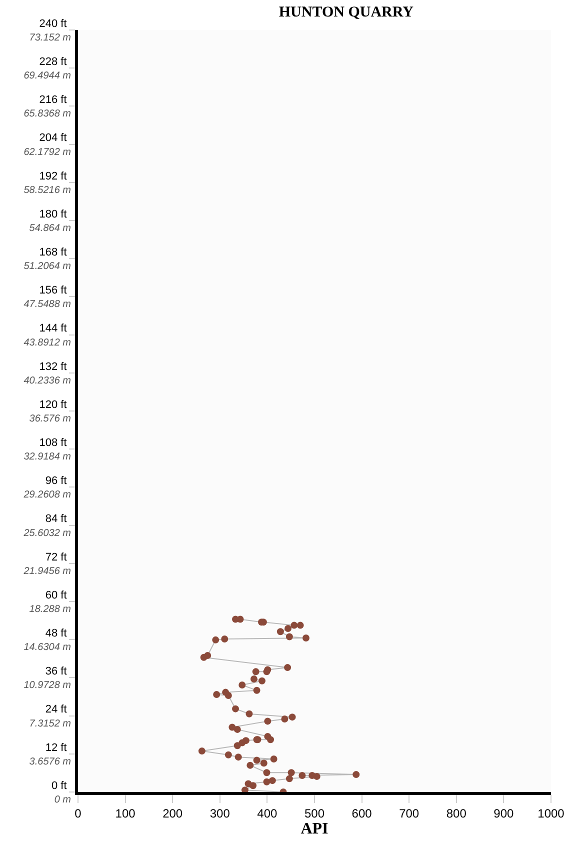  What do you see at coordinates (53, 290) in the screenshot?
I see `y-tick-label: 156 ft` at bounding box center [53, 290].